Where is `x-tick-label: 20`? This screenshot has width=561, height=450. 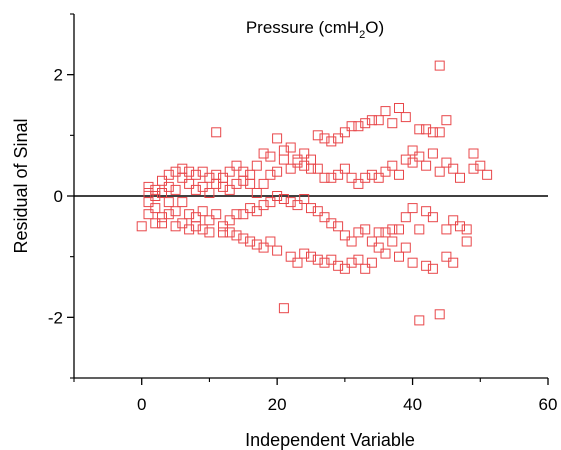 x-tick-label: 20 is located at coordinates (277, 404).